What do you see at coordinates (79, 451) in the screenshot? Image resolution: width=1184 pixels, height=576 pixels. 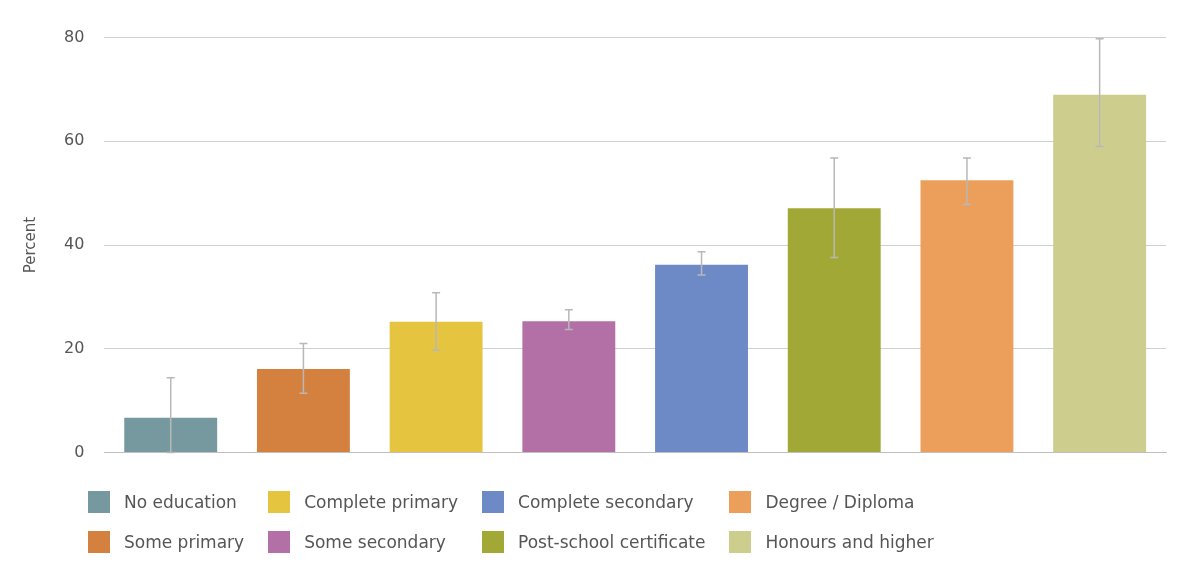 I see `y-tick-label: 0` at bounding box center [79, 451].